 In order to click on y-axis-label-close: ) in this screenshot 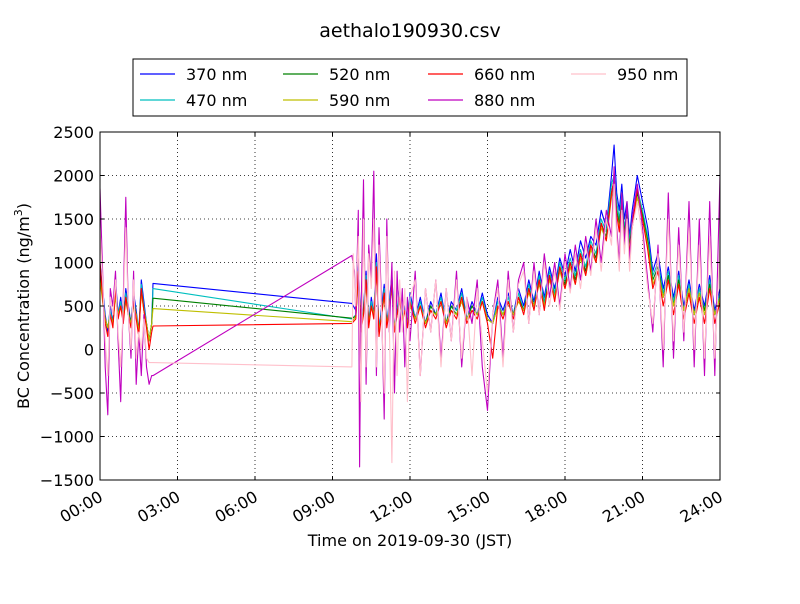, I will do `click(23, 206)`.